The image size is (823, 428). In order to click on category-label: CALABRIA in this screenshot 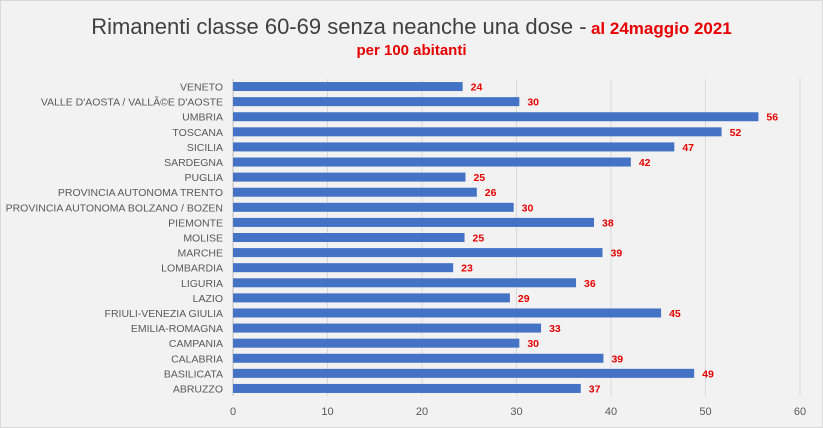, I will do `click(197, 359)`.